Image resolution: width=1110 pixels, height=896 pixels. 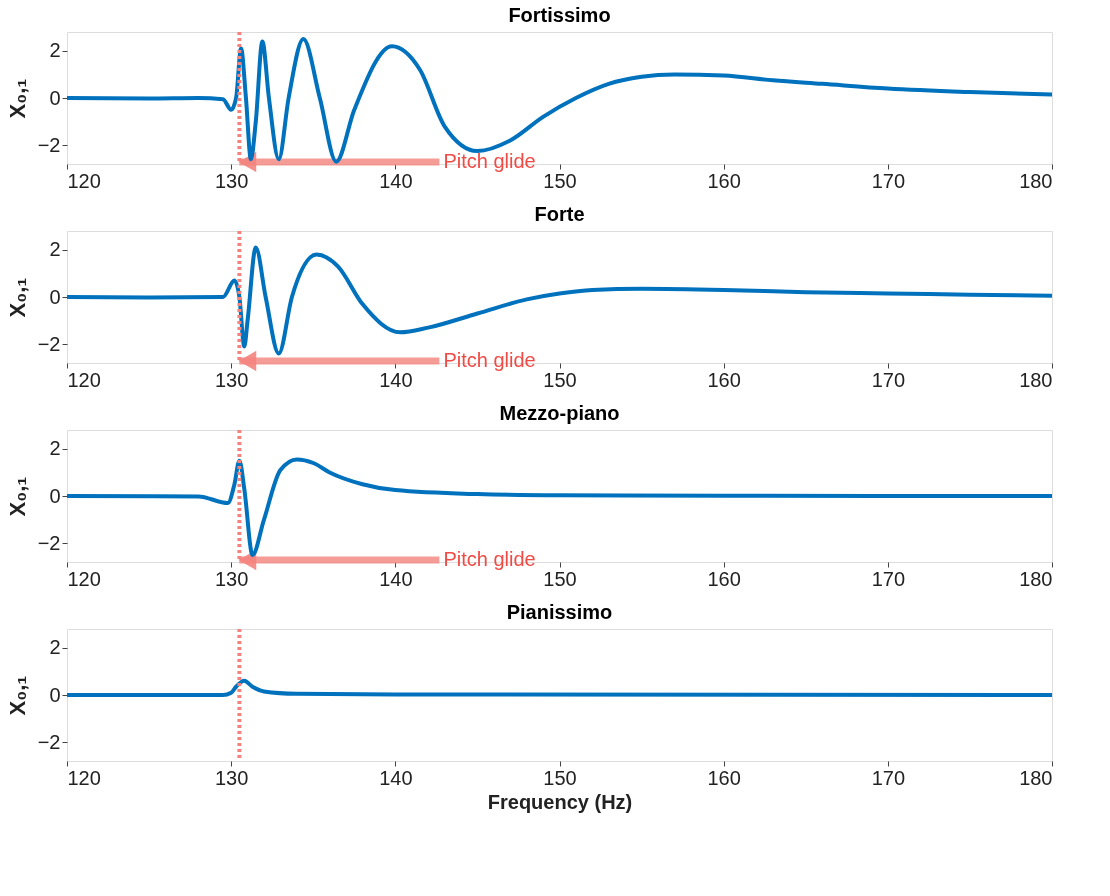 I want to click on chart-title: Fortissimo, so click(x=559, y=15).